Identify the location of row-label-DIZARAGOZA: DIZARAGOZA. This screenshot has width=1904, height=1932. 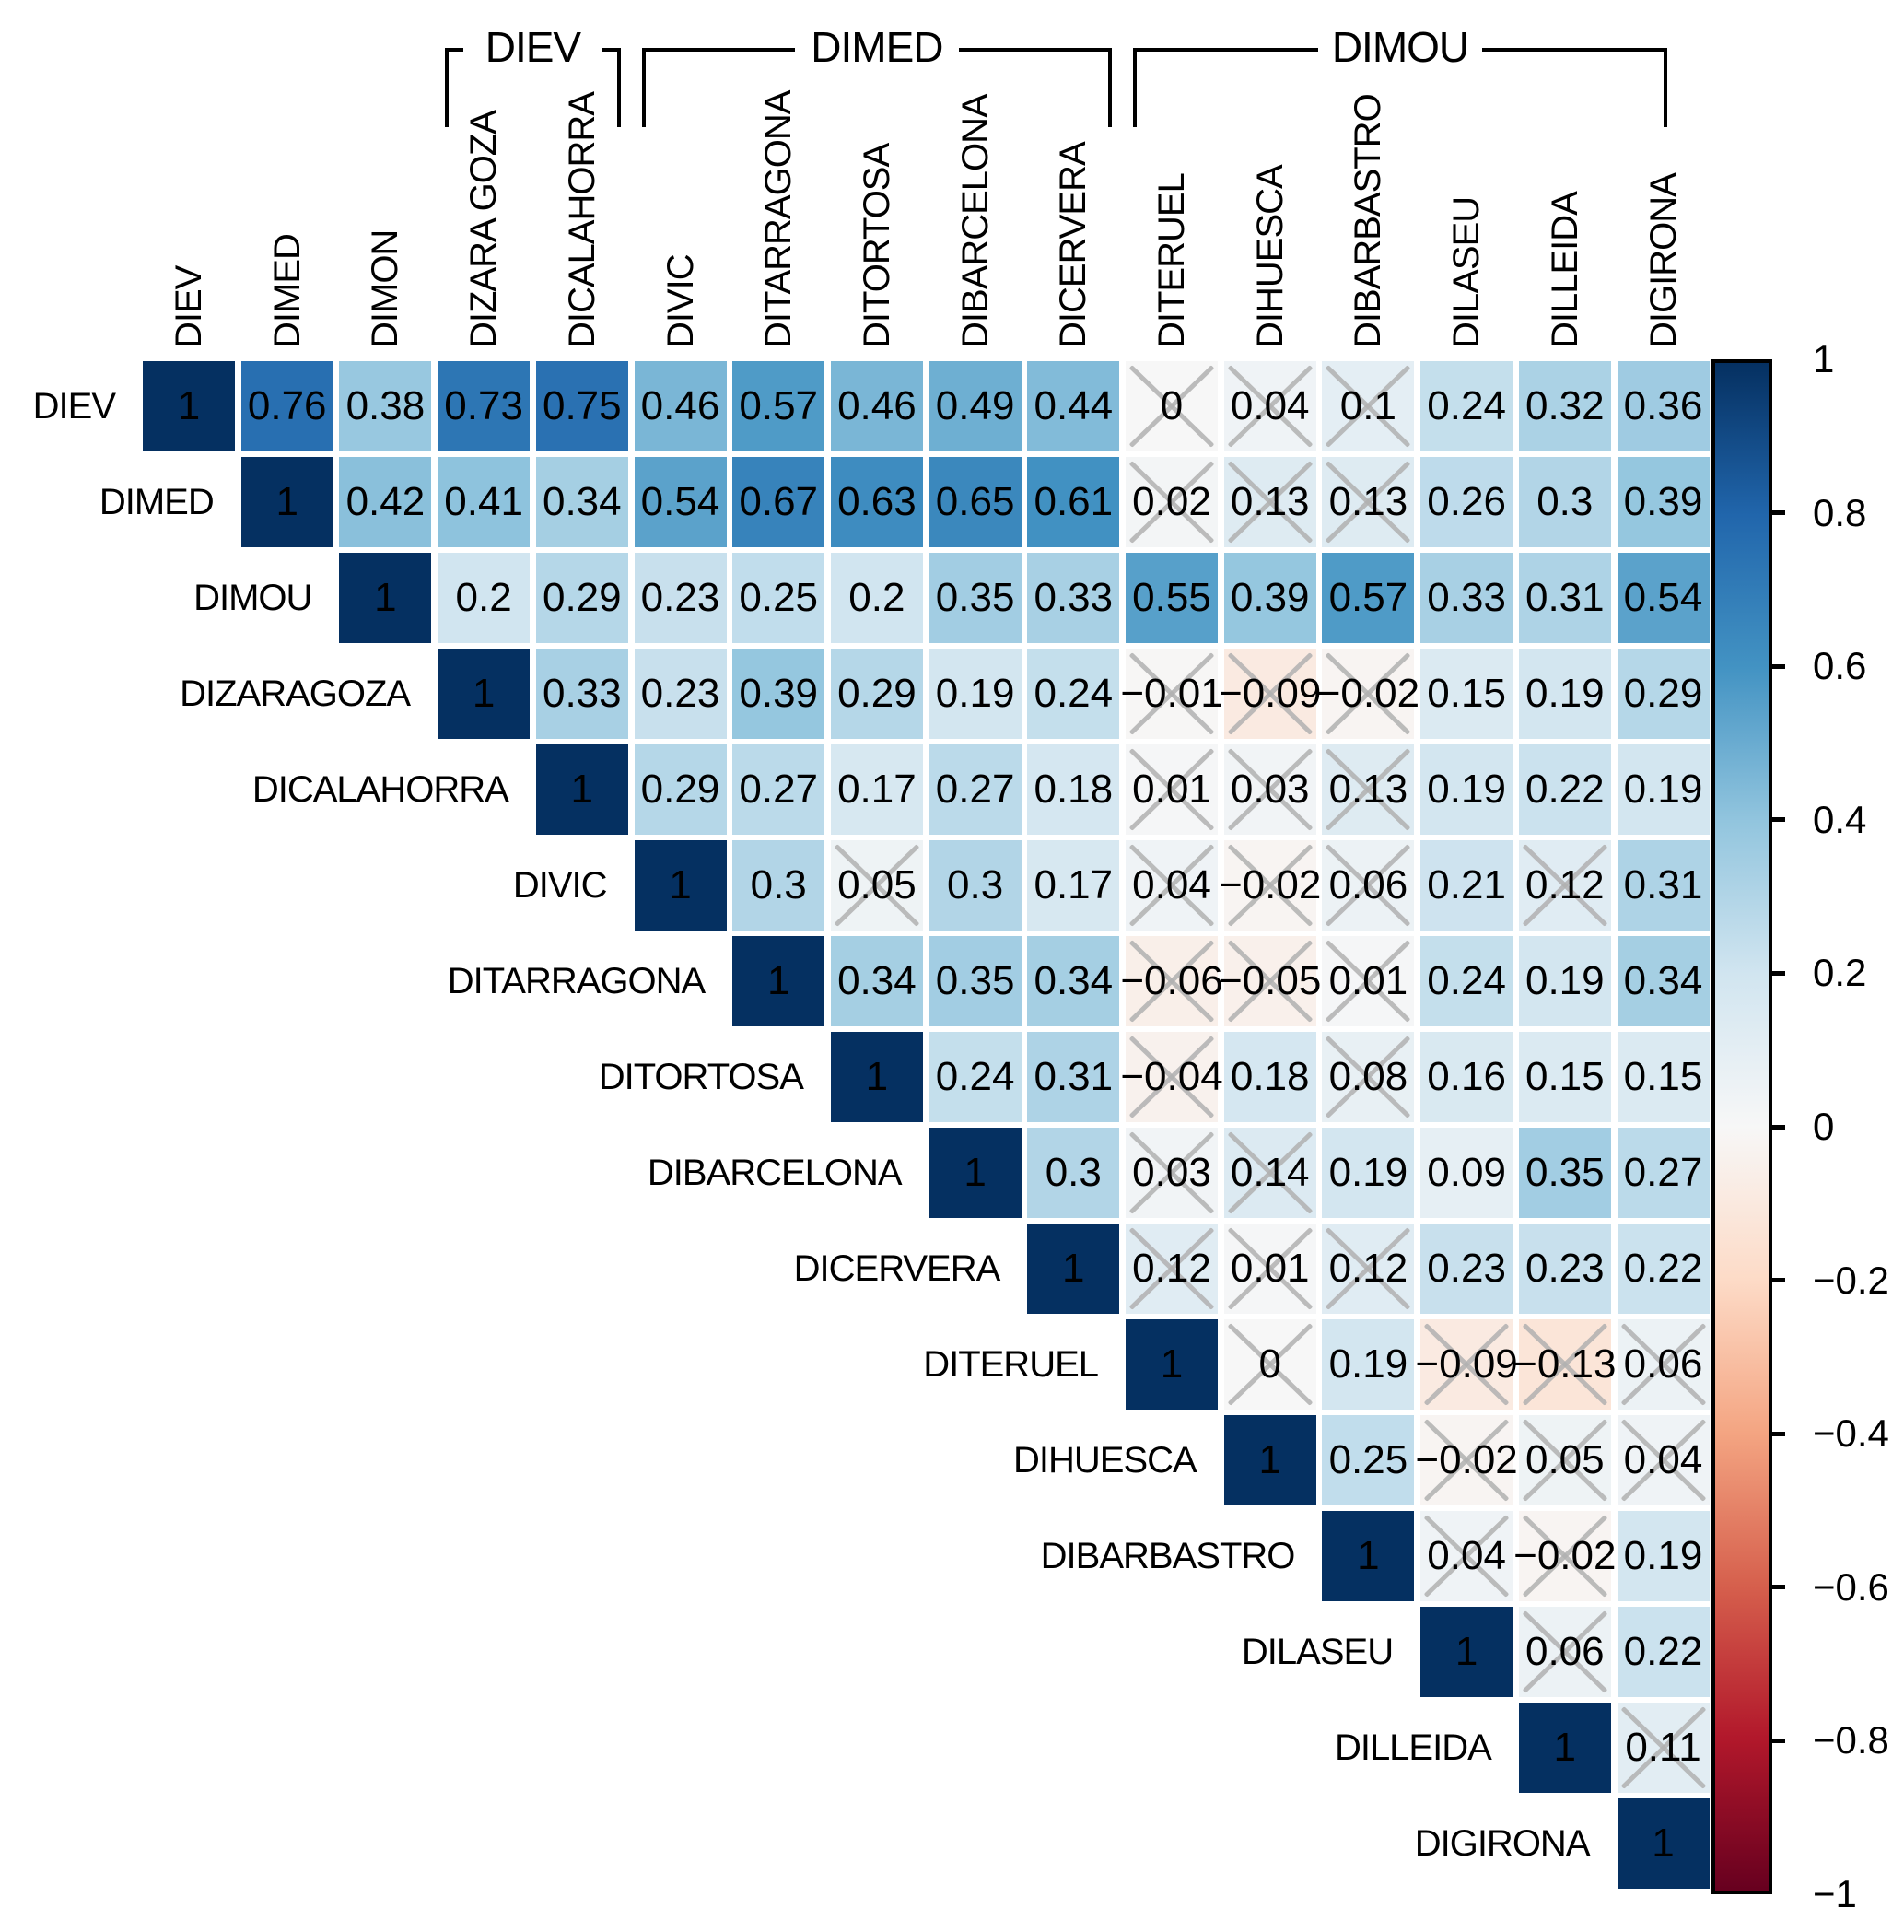
(295, 693).